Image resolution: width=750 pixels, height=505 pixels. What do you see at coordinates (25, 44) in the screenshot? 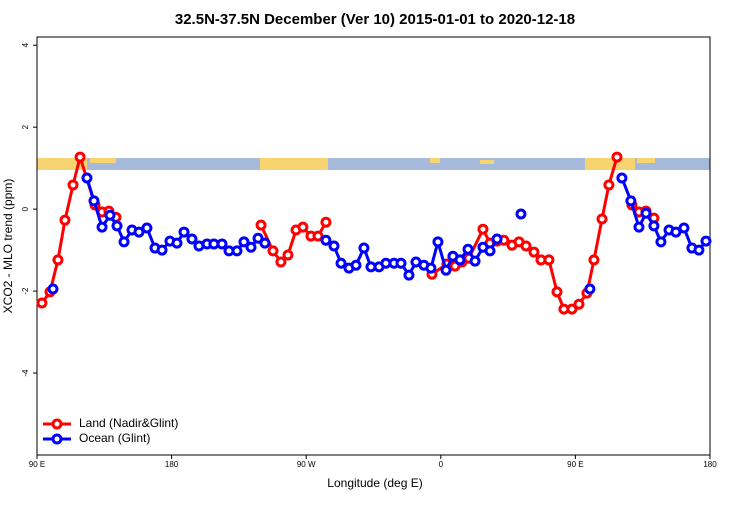
I see `y-tick-label: 4` at bounding box center [25, 44].